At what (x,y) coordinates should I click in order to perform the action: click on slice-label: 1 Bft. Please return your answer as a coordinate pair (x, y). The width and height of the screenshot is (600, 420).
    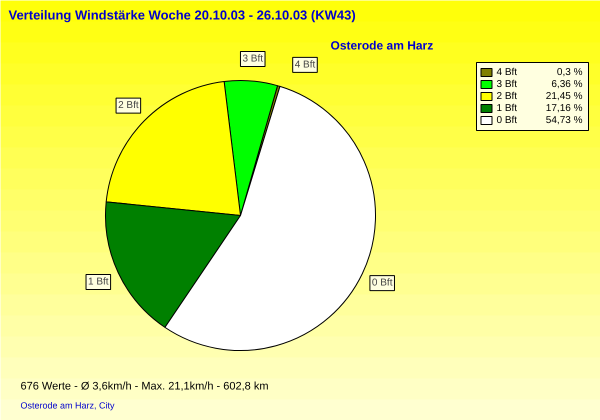
    Looking at the image, I should click on (98, 282).